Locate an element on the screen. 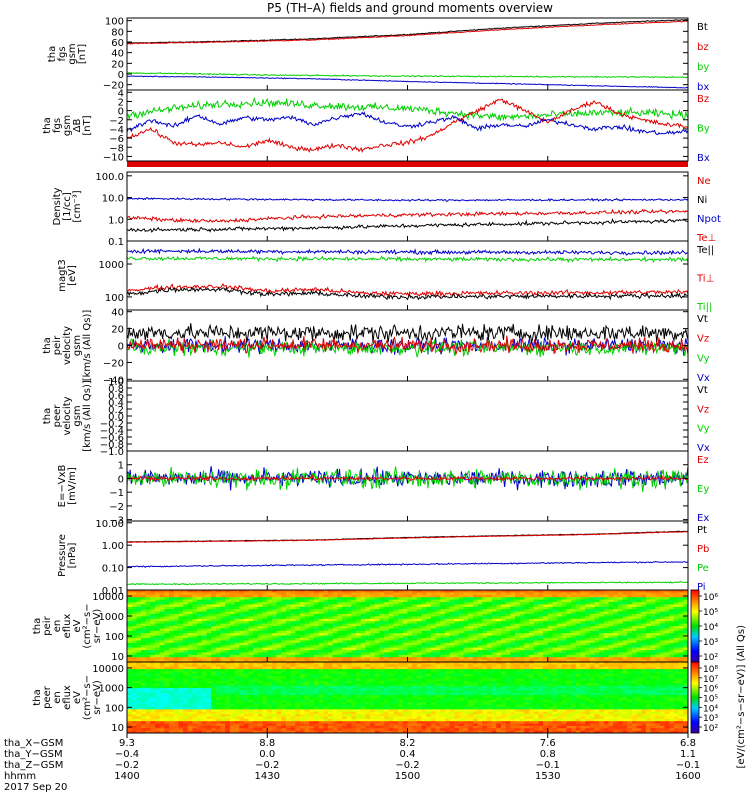 The image size is (750, 804). legend-by: by is located at coordinates (703, 67).